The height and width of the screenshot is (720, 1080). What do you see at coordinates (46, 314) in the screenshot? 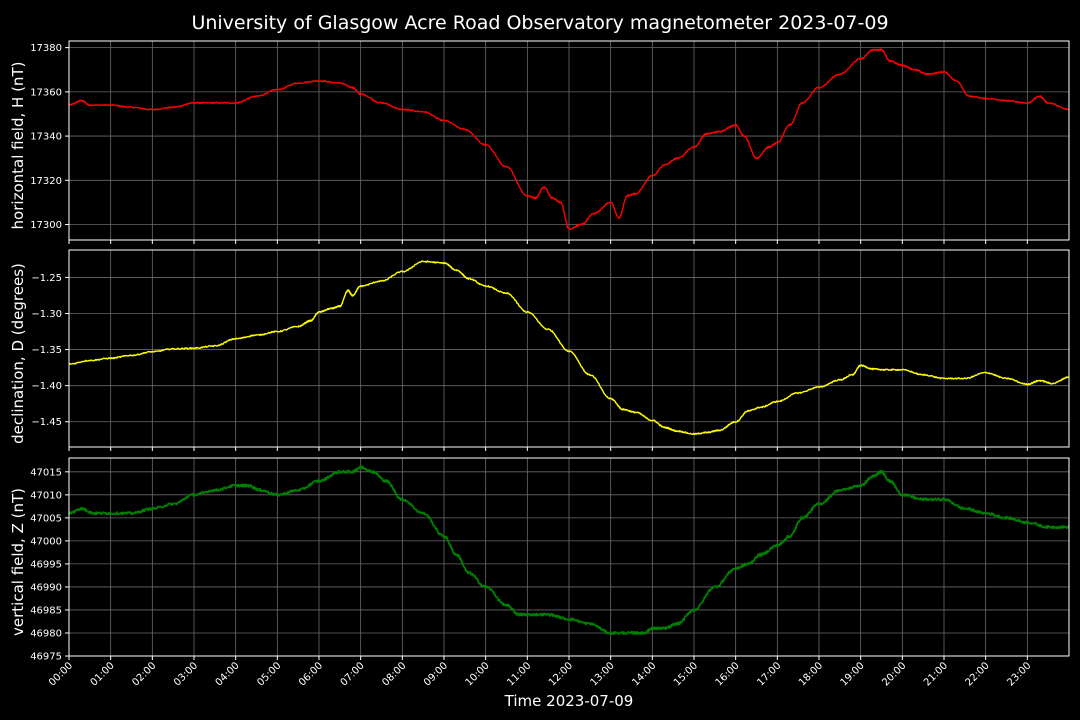
I see `y-tick-label-d: −1.30` at bounding box center [46, 314].